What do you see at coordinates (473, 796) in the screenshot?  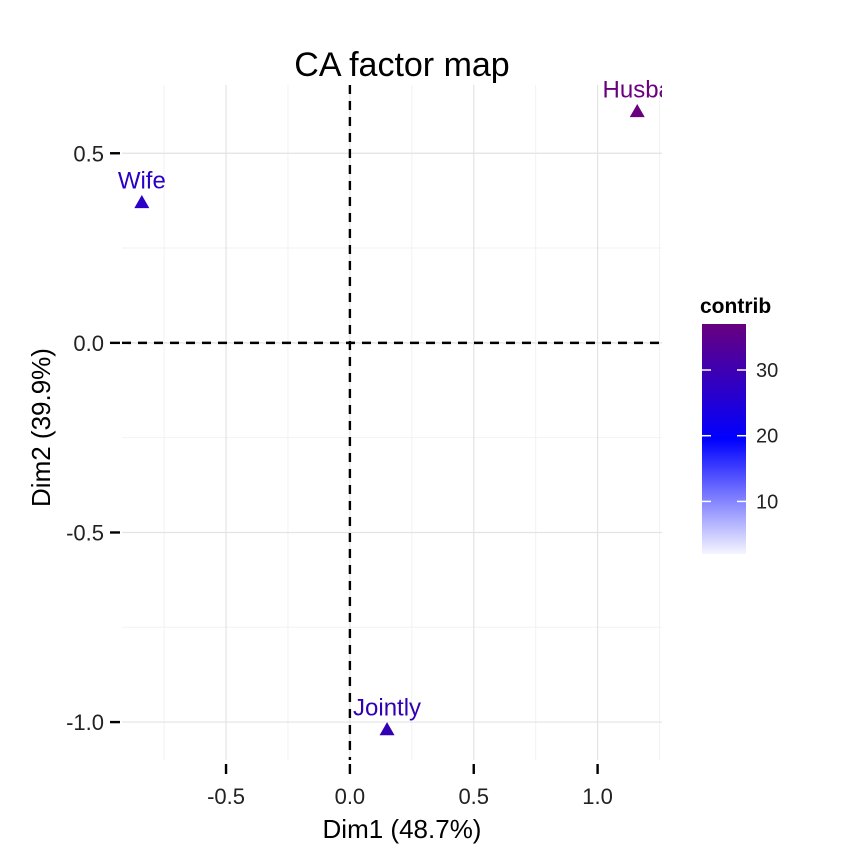 I see `x-tick-label: 0.5` at bounding box center [473, 796].